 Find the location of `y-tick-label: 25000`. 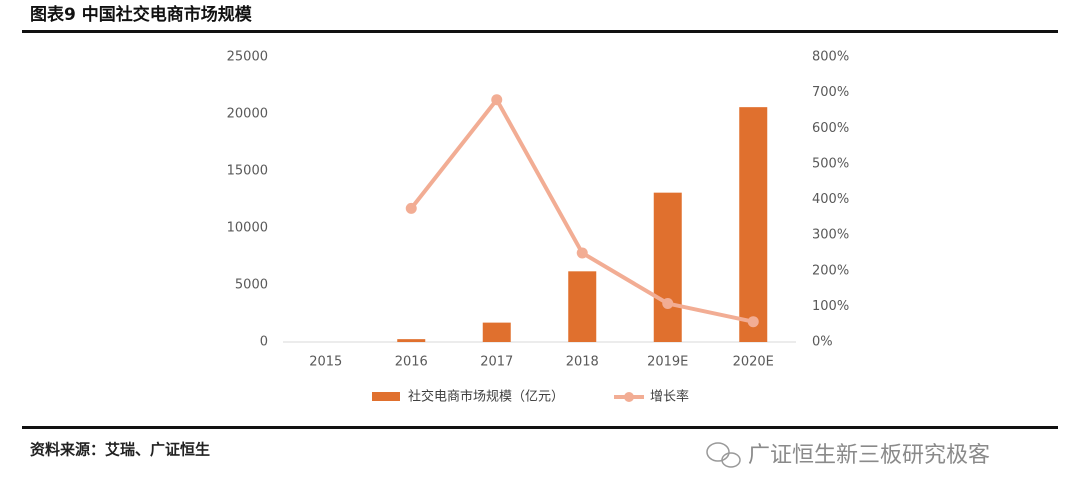

y-tick-label: 25000 is located at coordinates (247, 57).